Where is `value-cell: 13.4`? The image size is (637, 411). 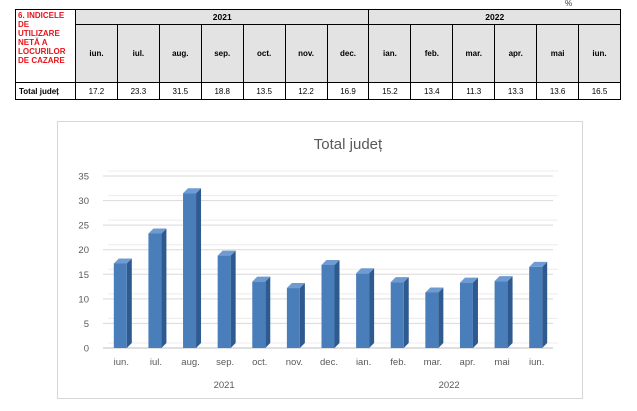 value-cell: 13.4 is located at coordinates (432, 91).